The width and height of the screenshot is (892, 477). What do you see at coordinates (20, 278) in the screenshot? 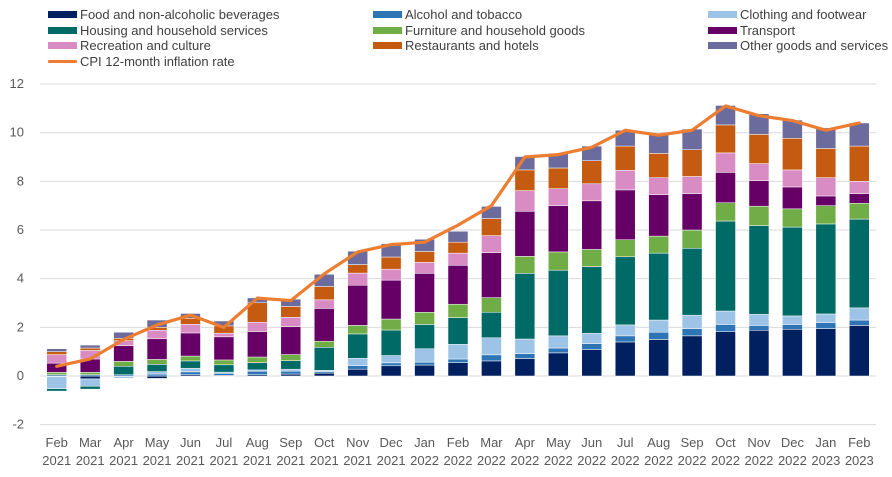
I see `y-tick-label: 4` at bounding box center [20, 278].